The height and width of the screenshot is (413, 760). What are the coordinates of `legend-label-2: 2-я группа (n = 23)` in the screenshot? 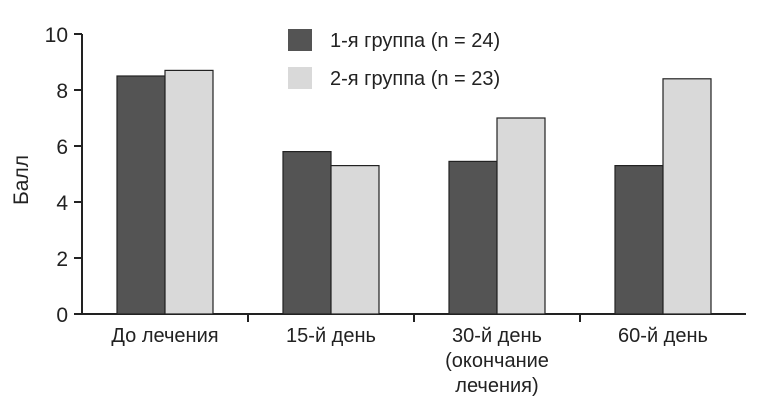 It's located at (415, 79).